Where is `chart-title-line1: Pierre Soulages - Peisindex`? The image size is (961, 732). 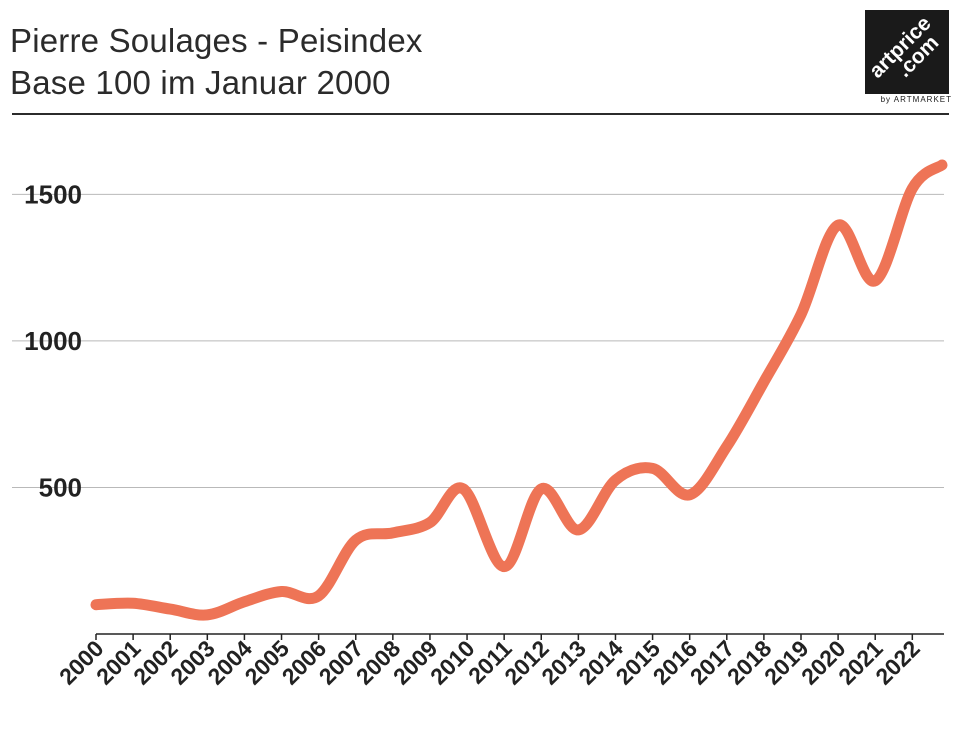
chart-title-line1: Pierre Soulages - Peisindex is located at coordinates (216, 40).